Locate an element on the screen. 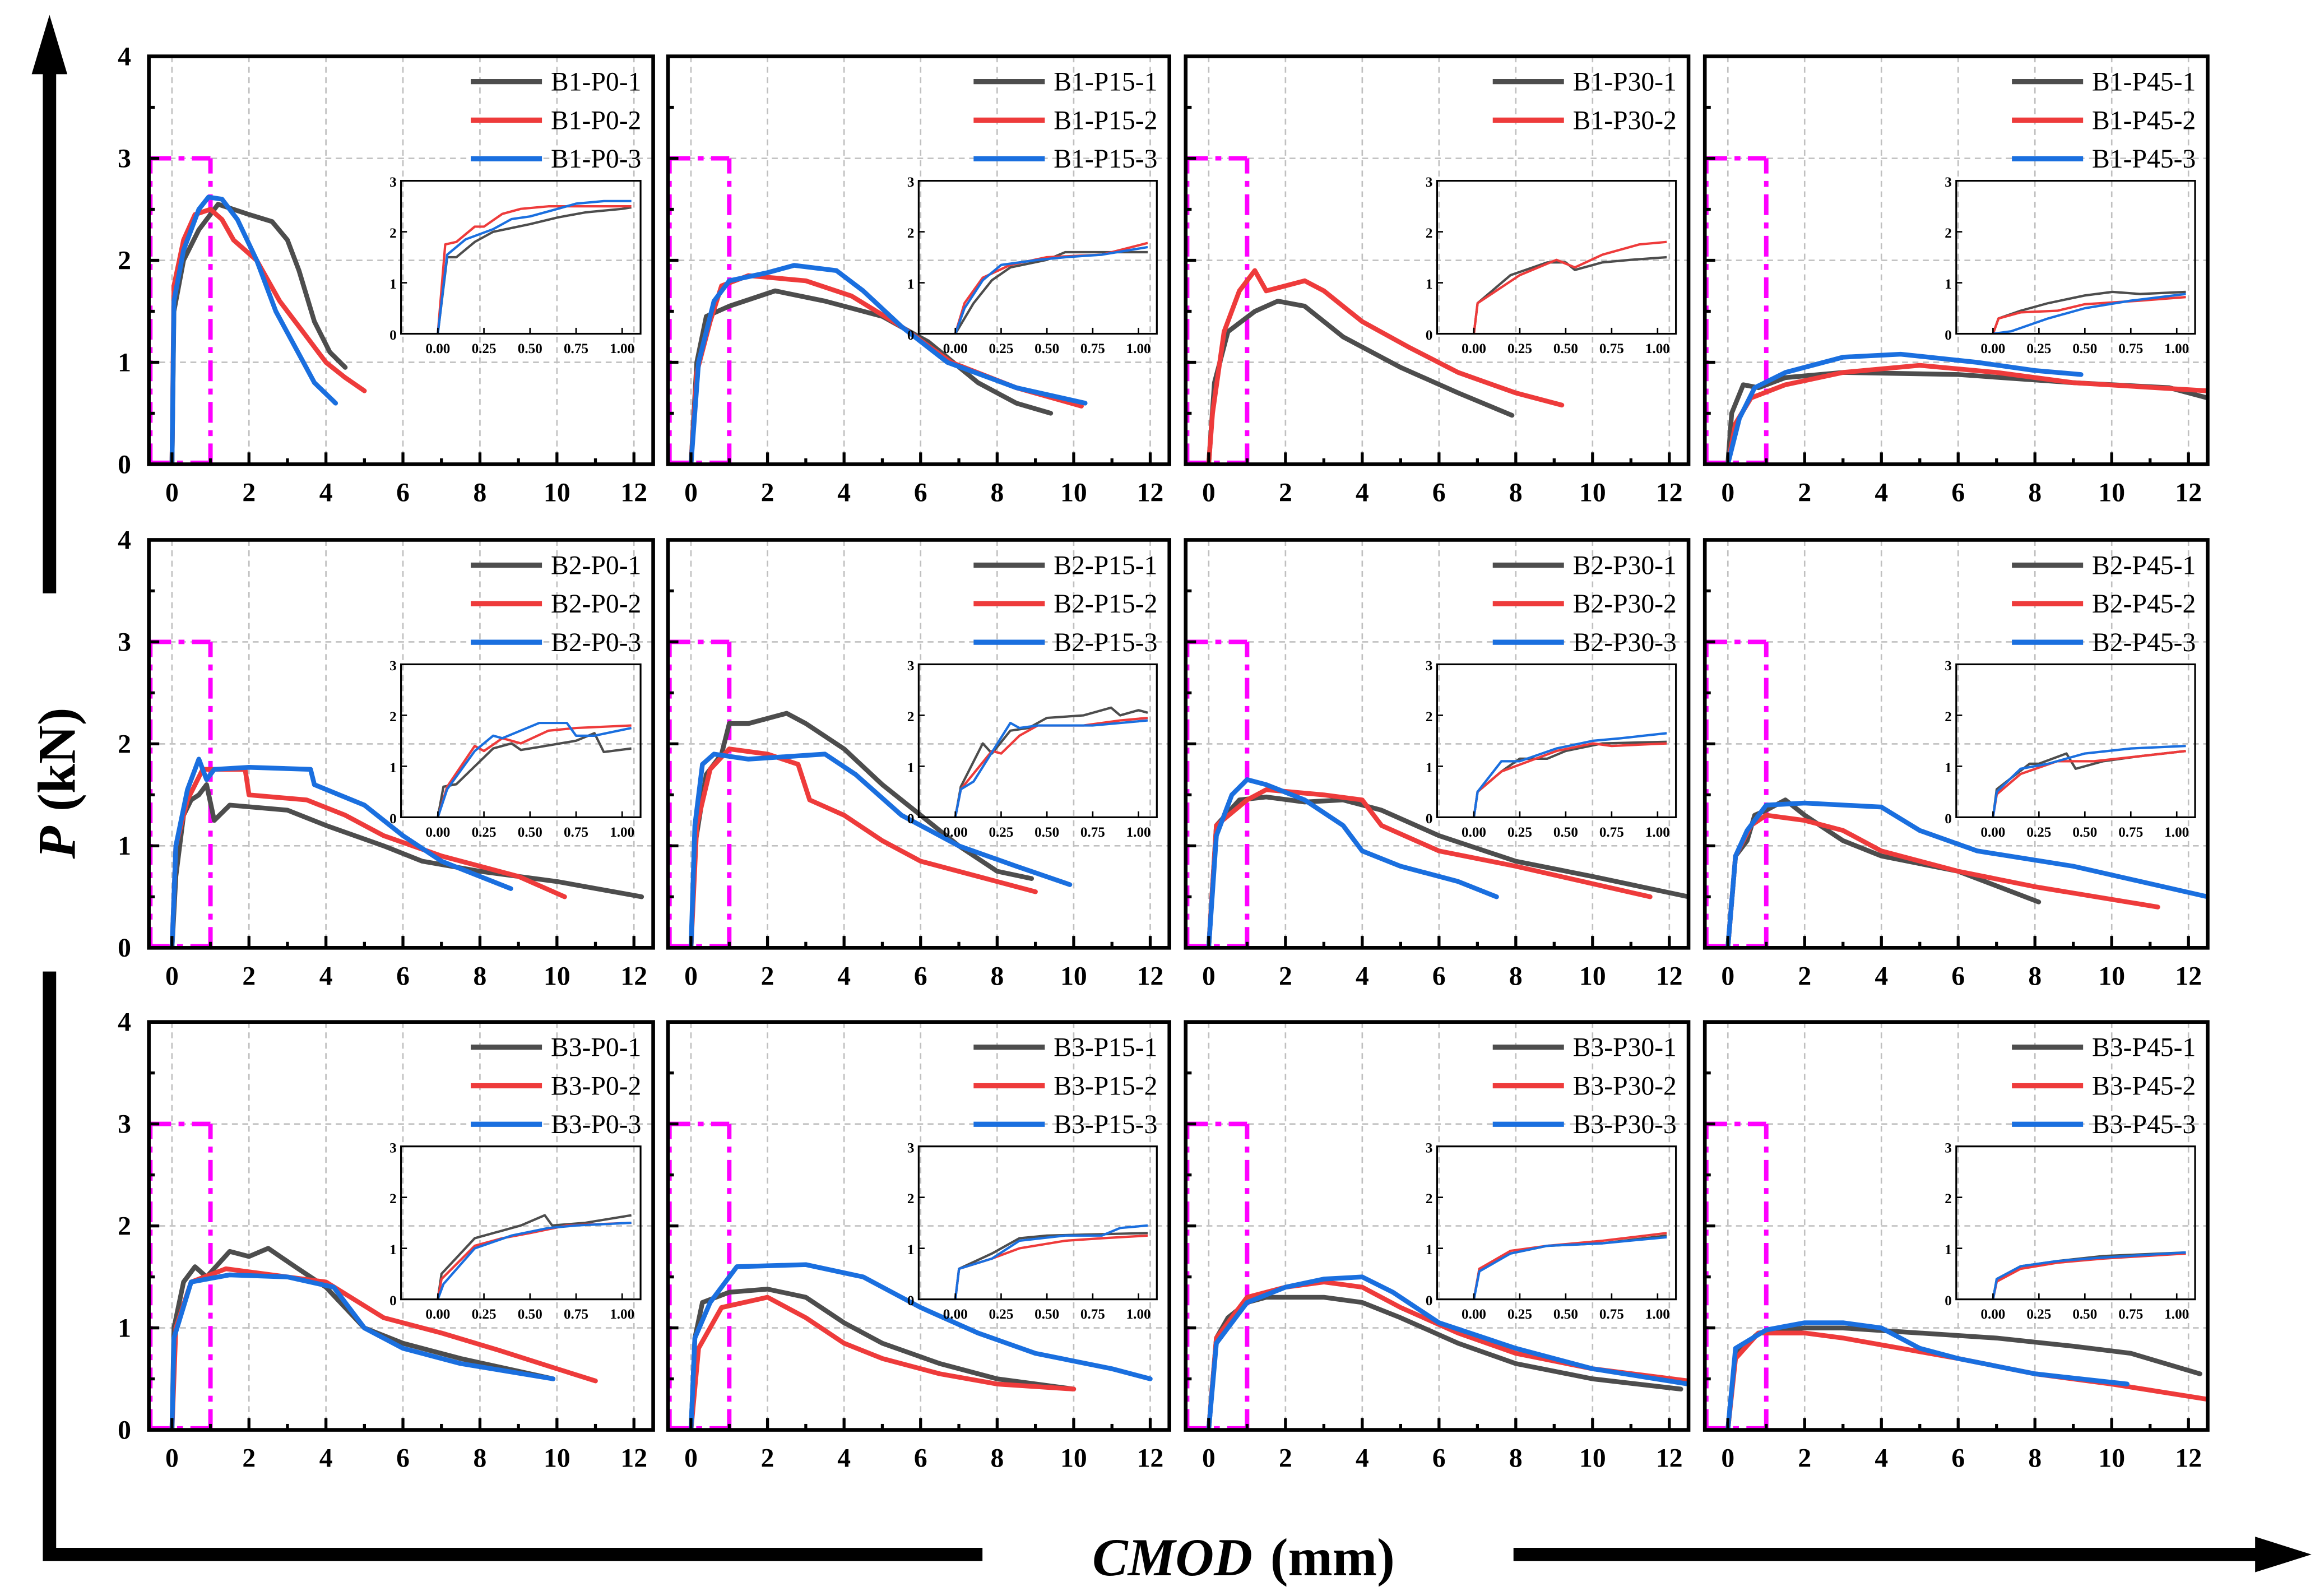 This screenshot has height=1596, width=2315. y-tick-label: 0 is located at coordinates (124, 464).